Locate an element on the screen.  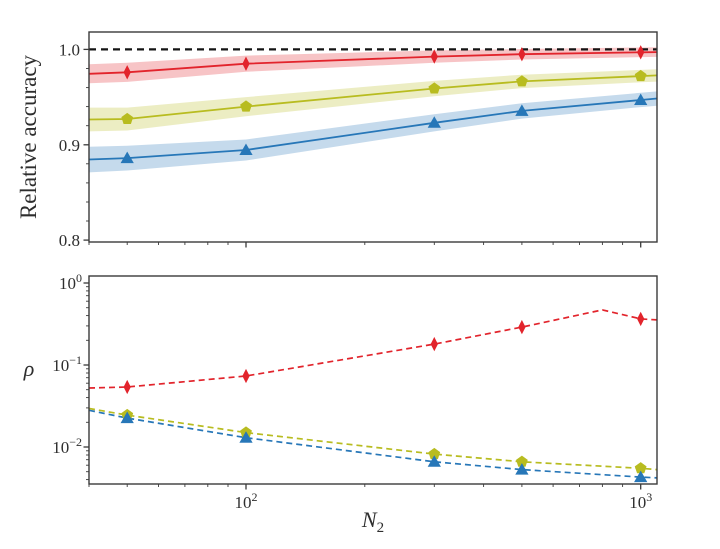
ytick-label: 10⁻¹ is located at coordinates (67, 364).